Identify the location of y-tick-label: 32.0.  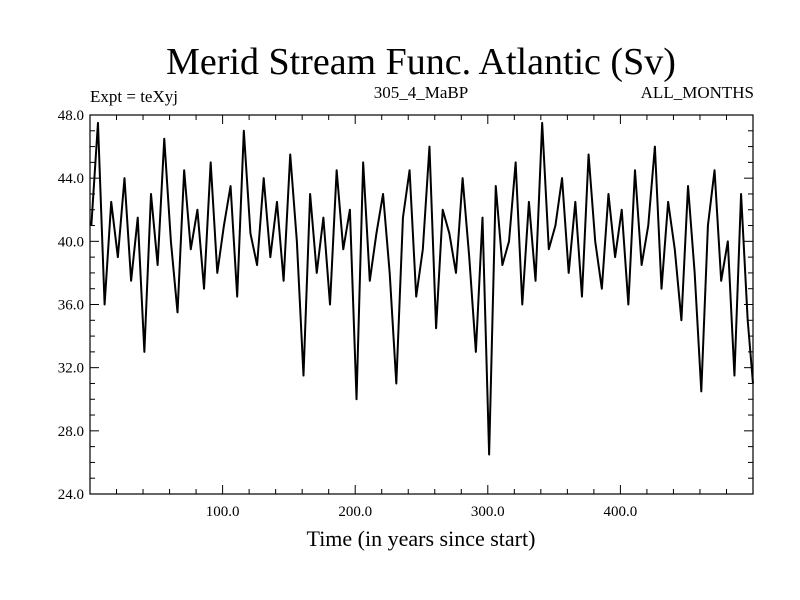
(71, 369).